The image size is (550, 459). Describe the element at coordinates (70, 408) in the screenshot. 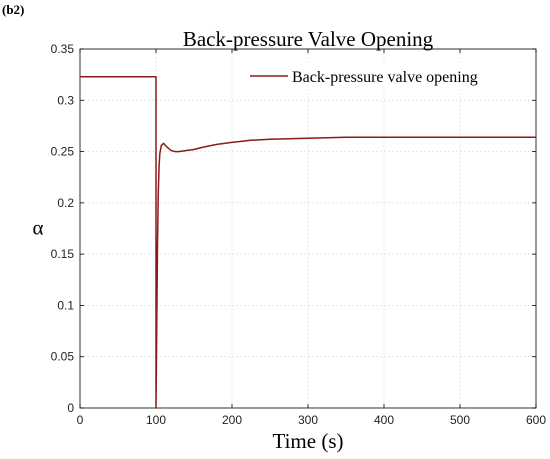

I see `y-tick-label: 0` at that location.